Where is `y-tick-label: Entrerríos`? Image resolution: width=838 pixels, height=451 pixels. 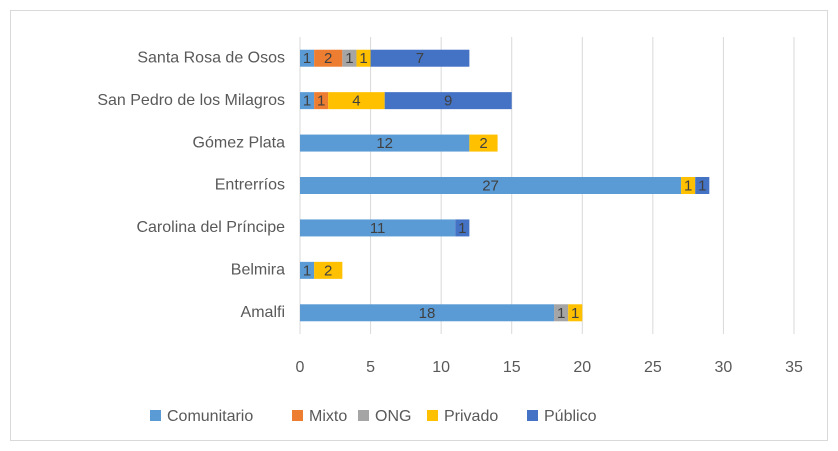
y-tick-label: Entrerríos is located at coordinates (250, 185).